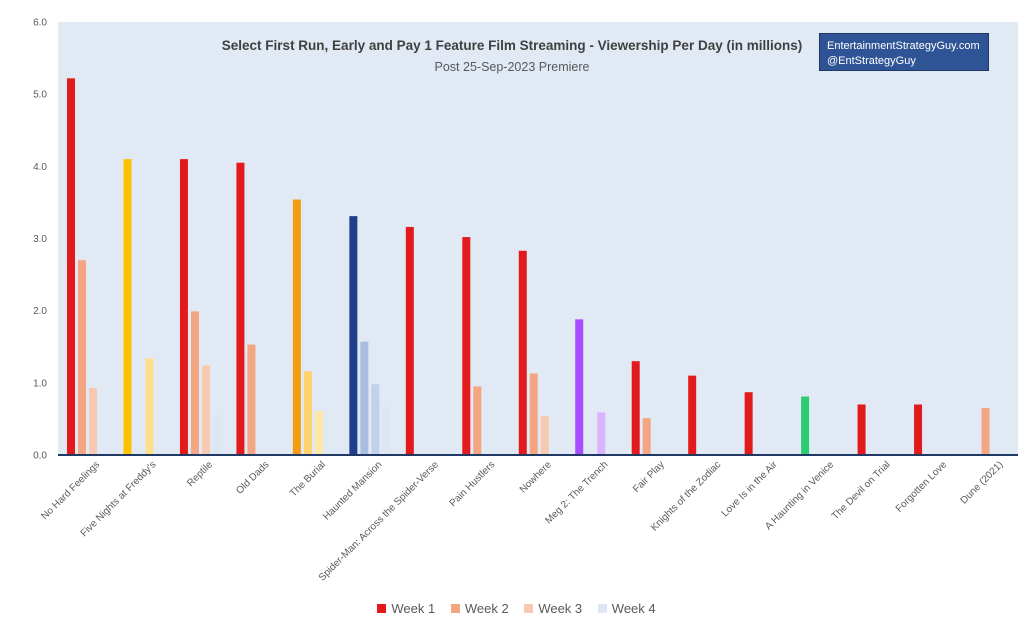  I want to click on credit-website: EntertainmentStrategyGuy.com, so click(903, 46).